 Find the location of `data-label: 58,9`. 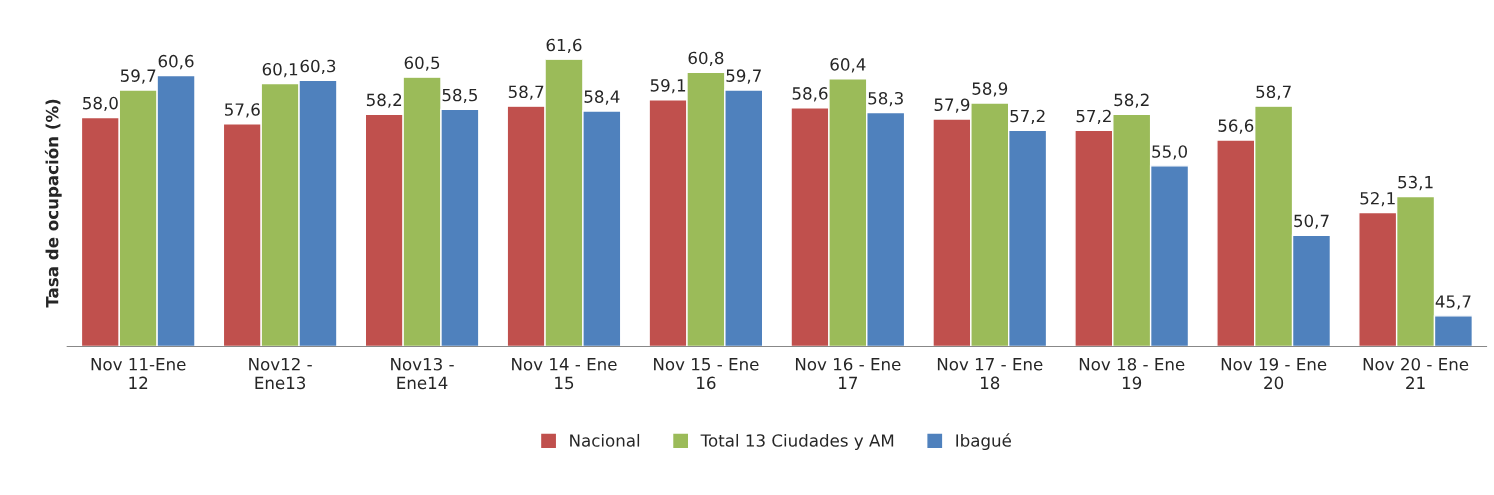

data-label: 58,9 is located at coordinates (990, 89).